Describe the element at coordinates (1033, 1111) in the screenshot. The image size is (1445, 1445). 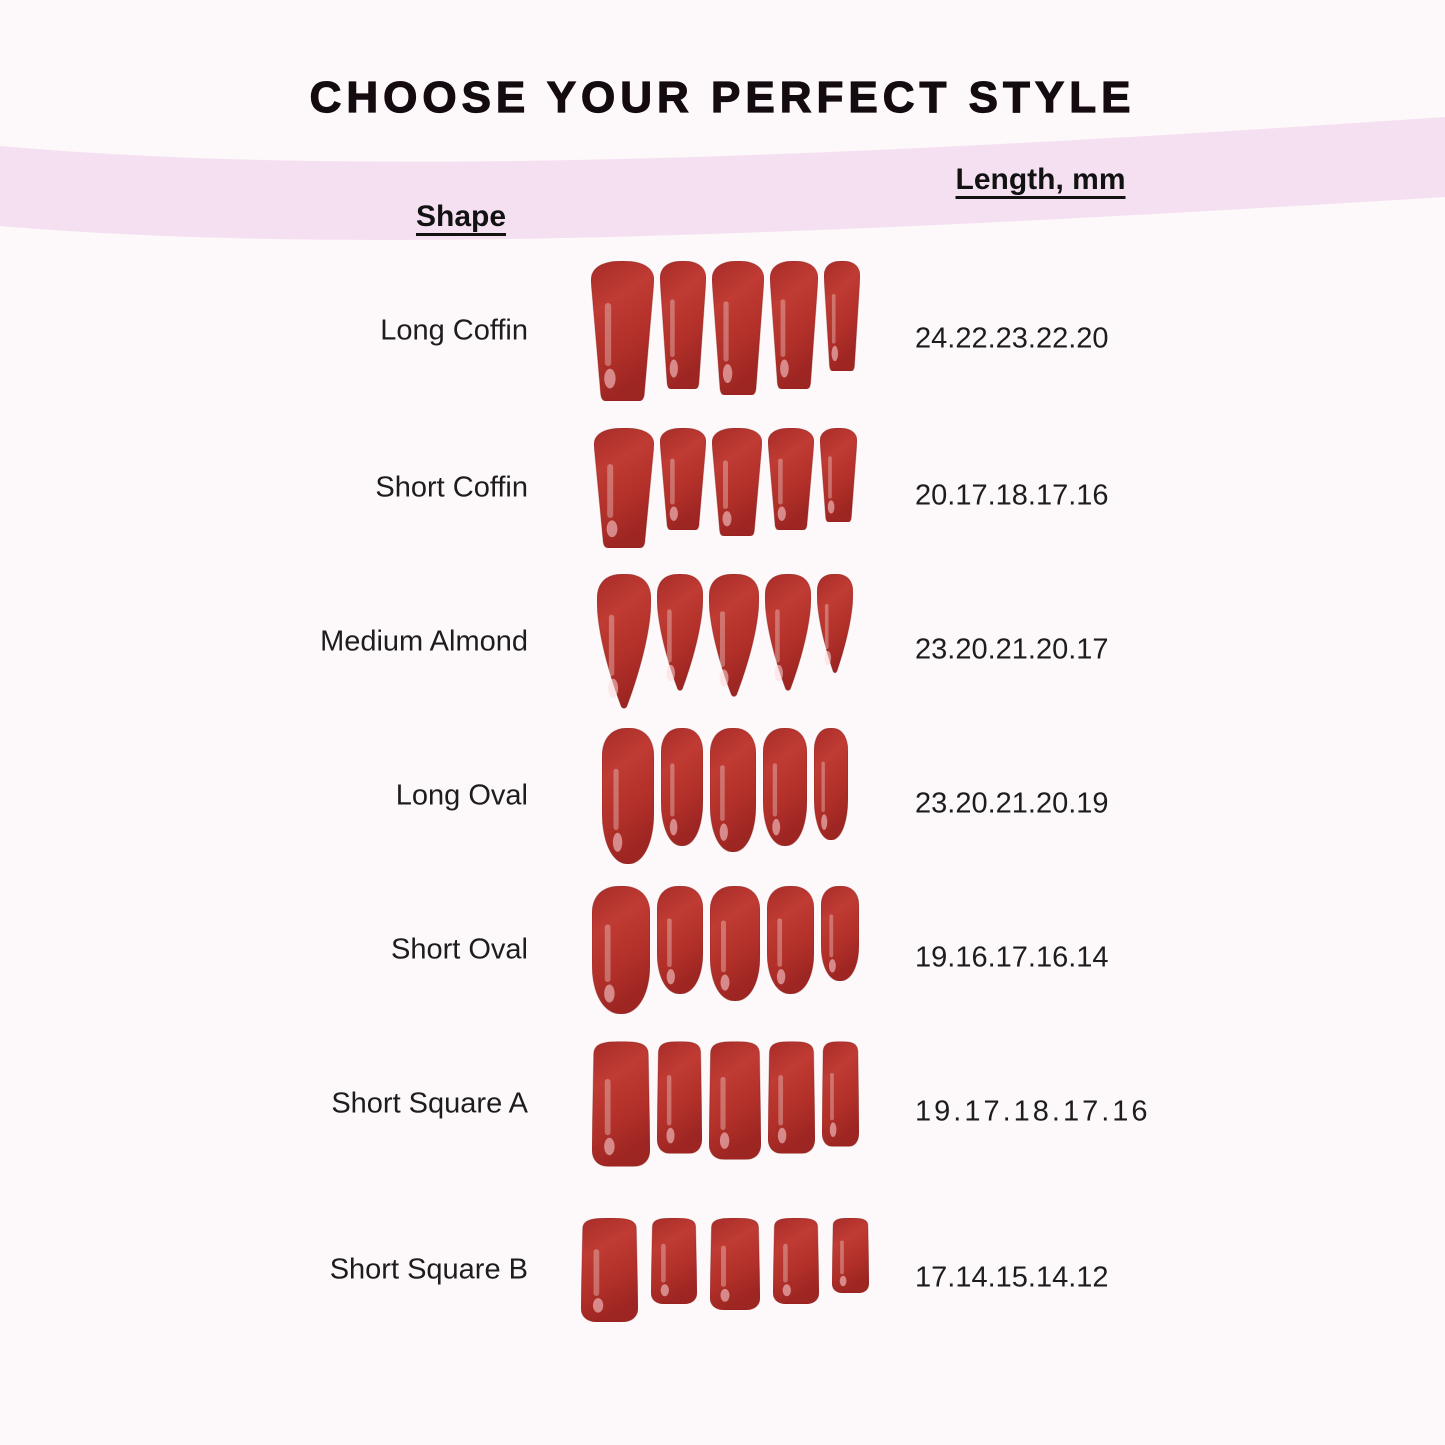
I see `length-values: 19.17.18.17.16` at that location.